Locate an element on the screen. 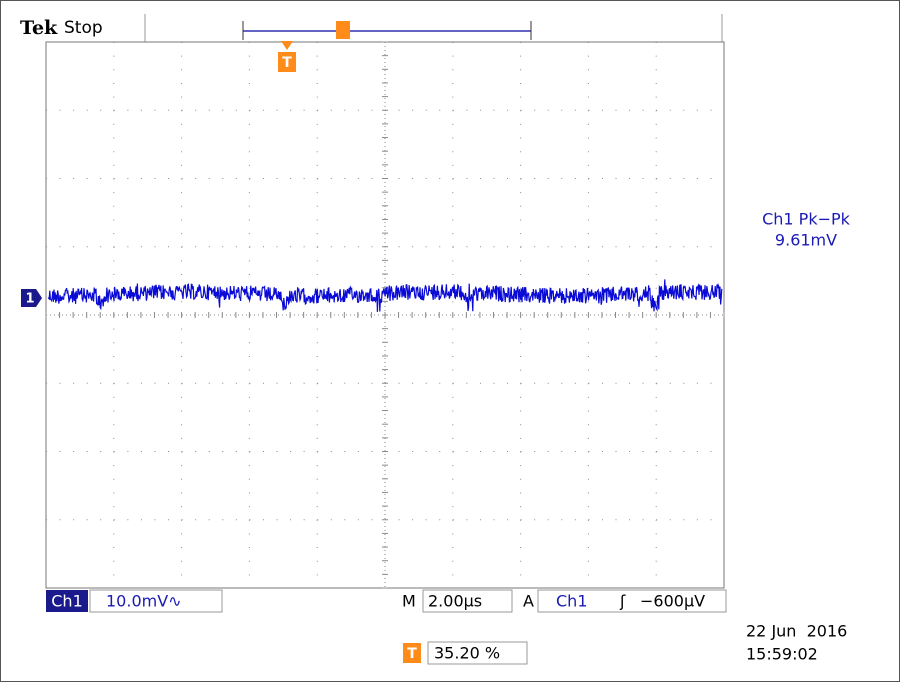  channel: Ch1 is located at coordinates (67, 601).